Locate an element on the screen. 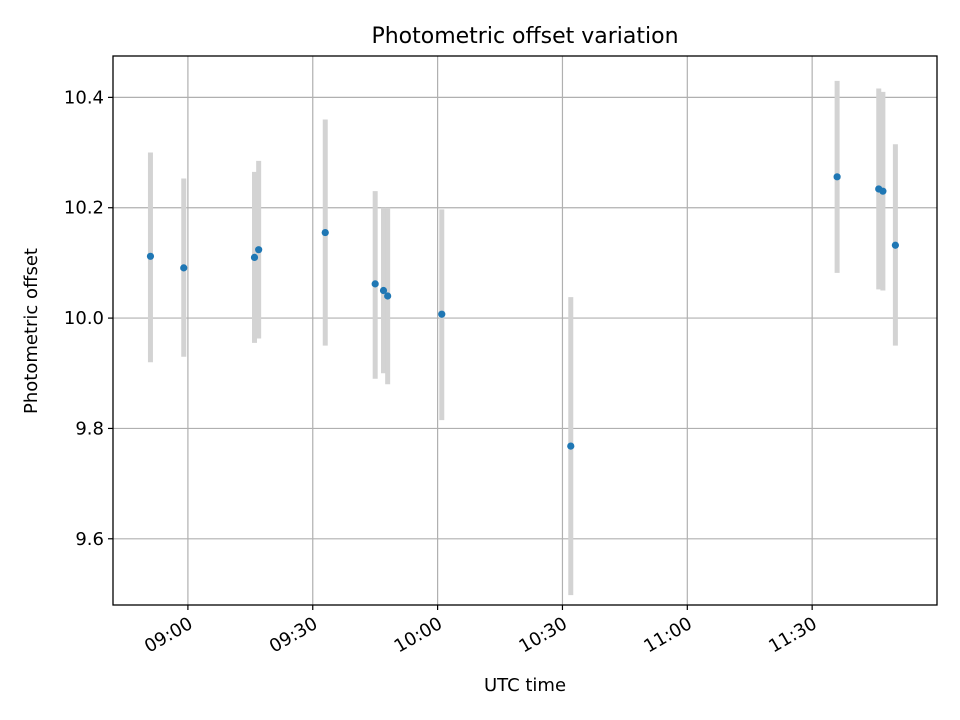 This screenshot has height=720, width=960. x-tick-label: 10:00 is located at coordinates (418, 635).